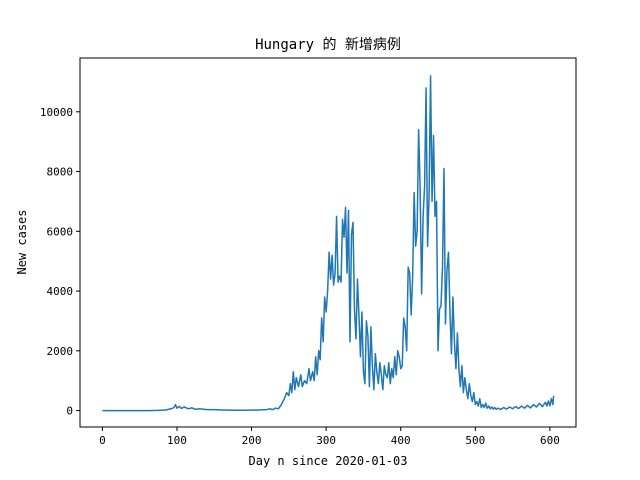 The height and width of the screenshot is (480, 640). What do you see at coordinates (60, 231) in the screenshot?
I see `y-tick-label: 6000` at bounding box center [60, 231].